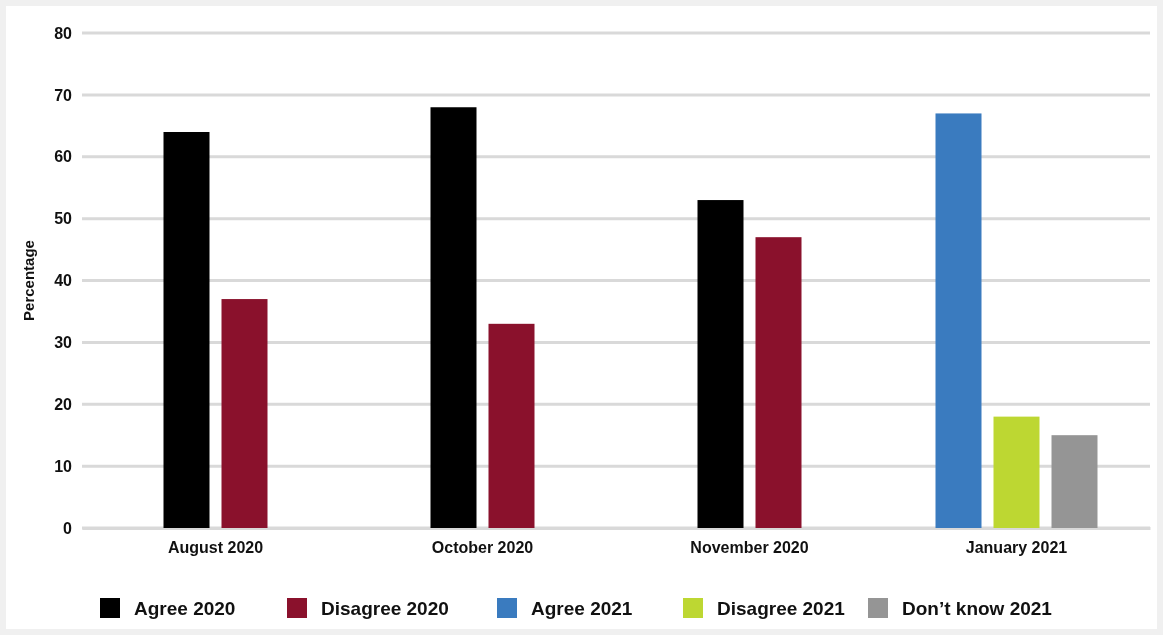 This screenshot has height=635, width=1163. Describe the element at coordinates (977, 608) in the screenshot. I see `legend-label: Don’t know 2021` at that location.